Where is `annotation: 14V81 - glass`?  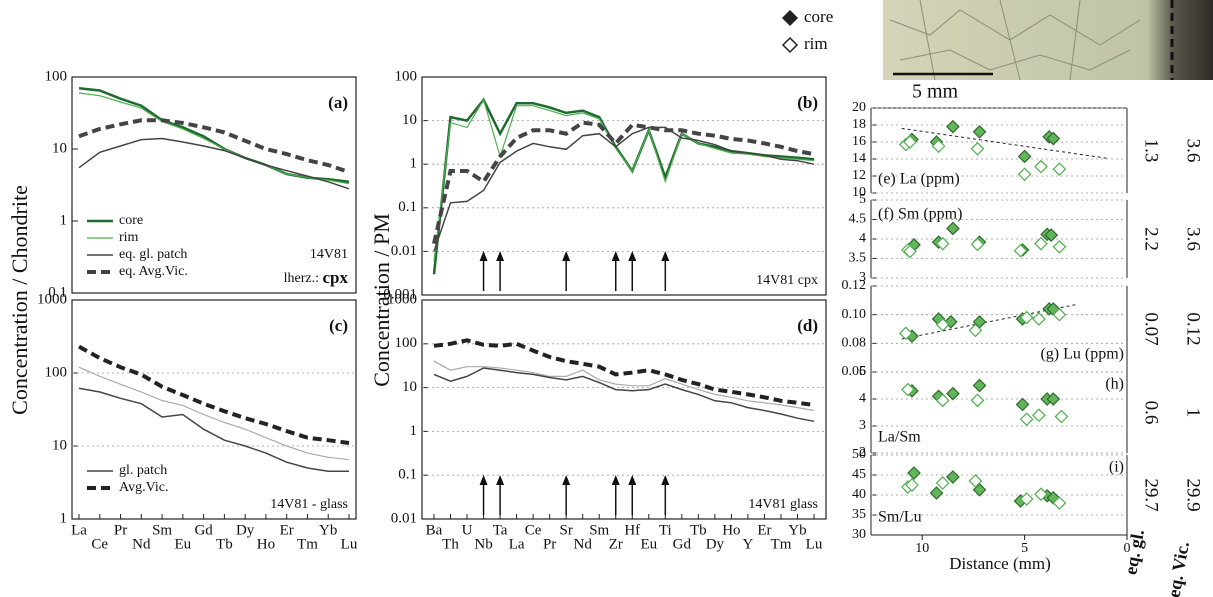
annotation: 14V81 - glass is located at coordinates (309, 504).